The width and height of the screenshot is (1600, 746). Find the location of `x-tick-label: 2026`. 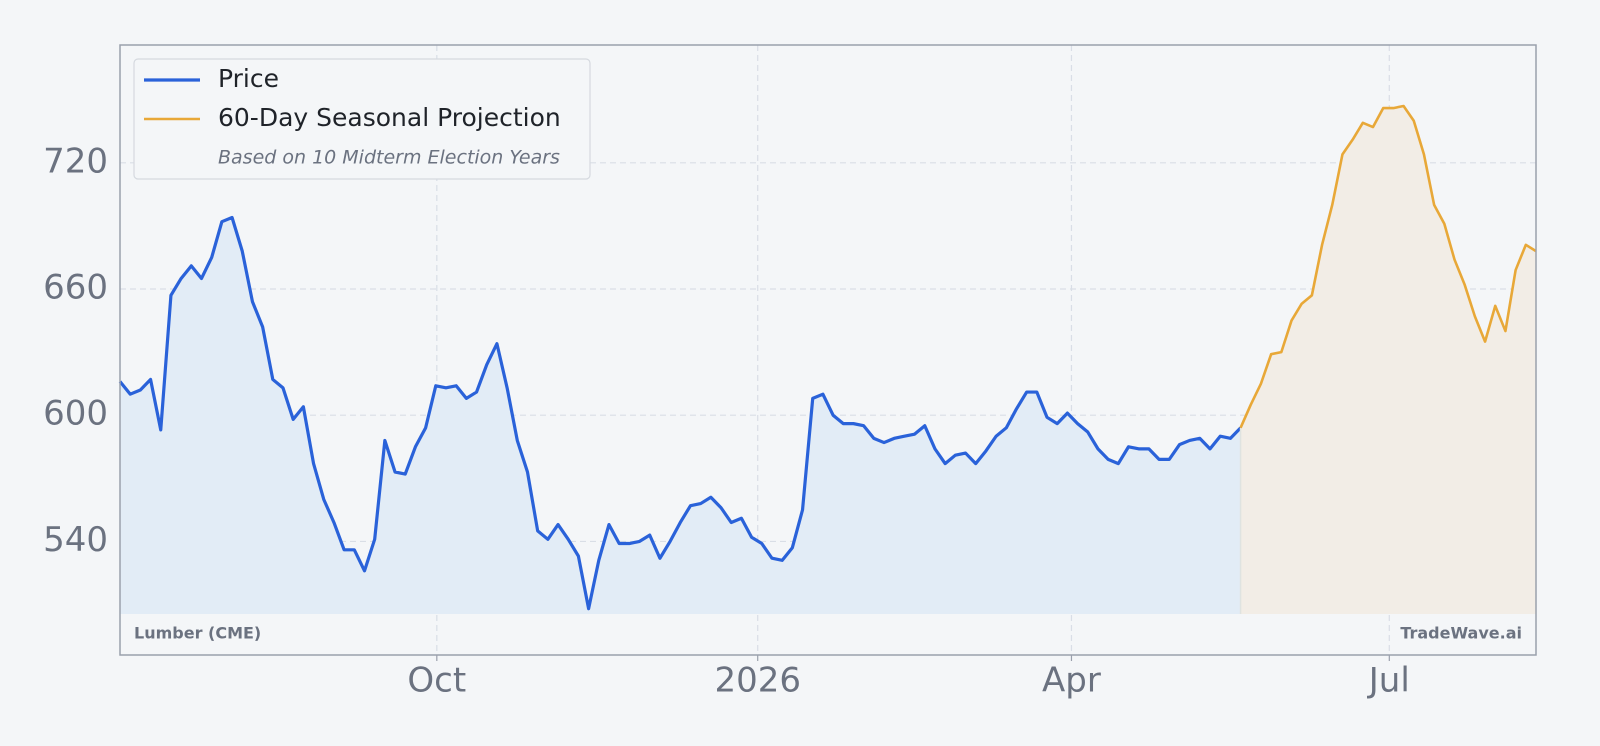

x-tick-label: 2026 is located at coordinates (757, 681).